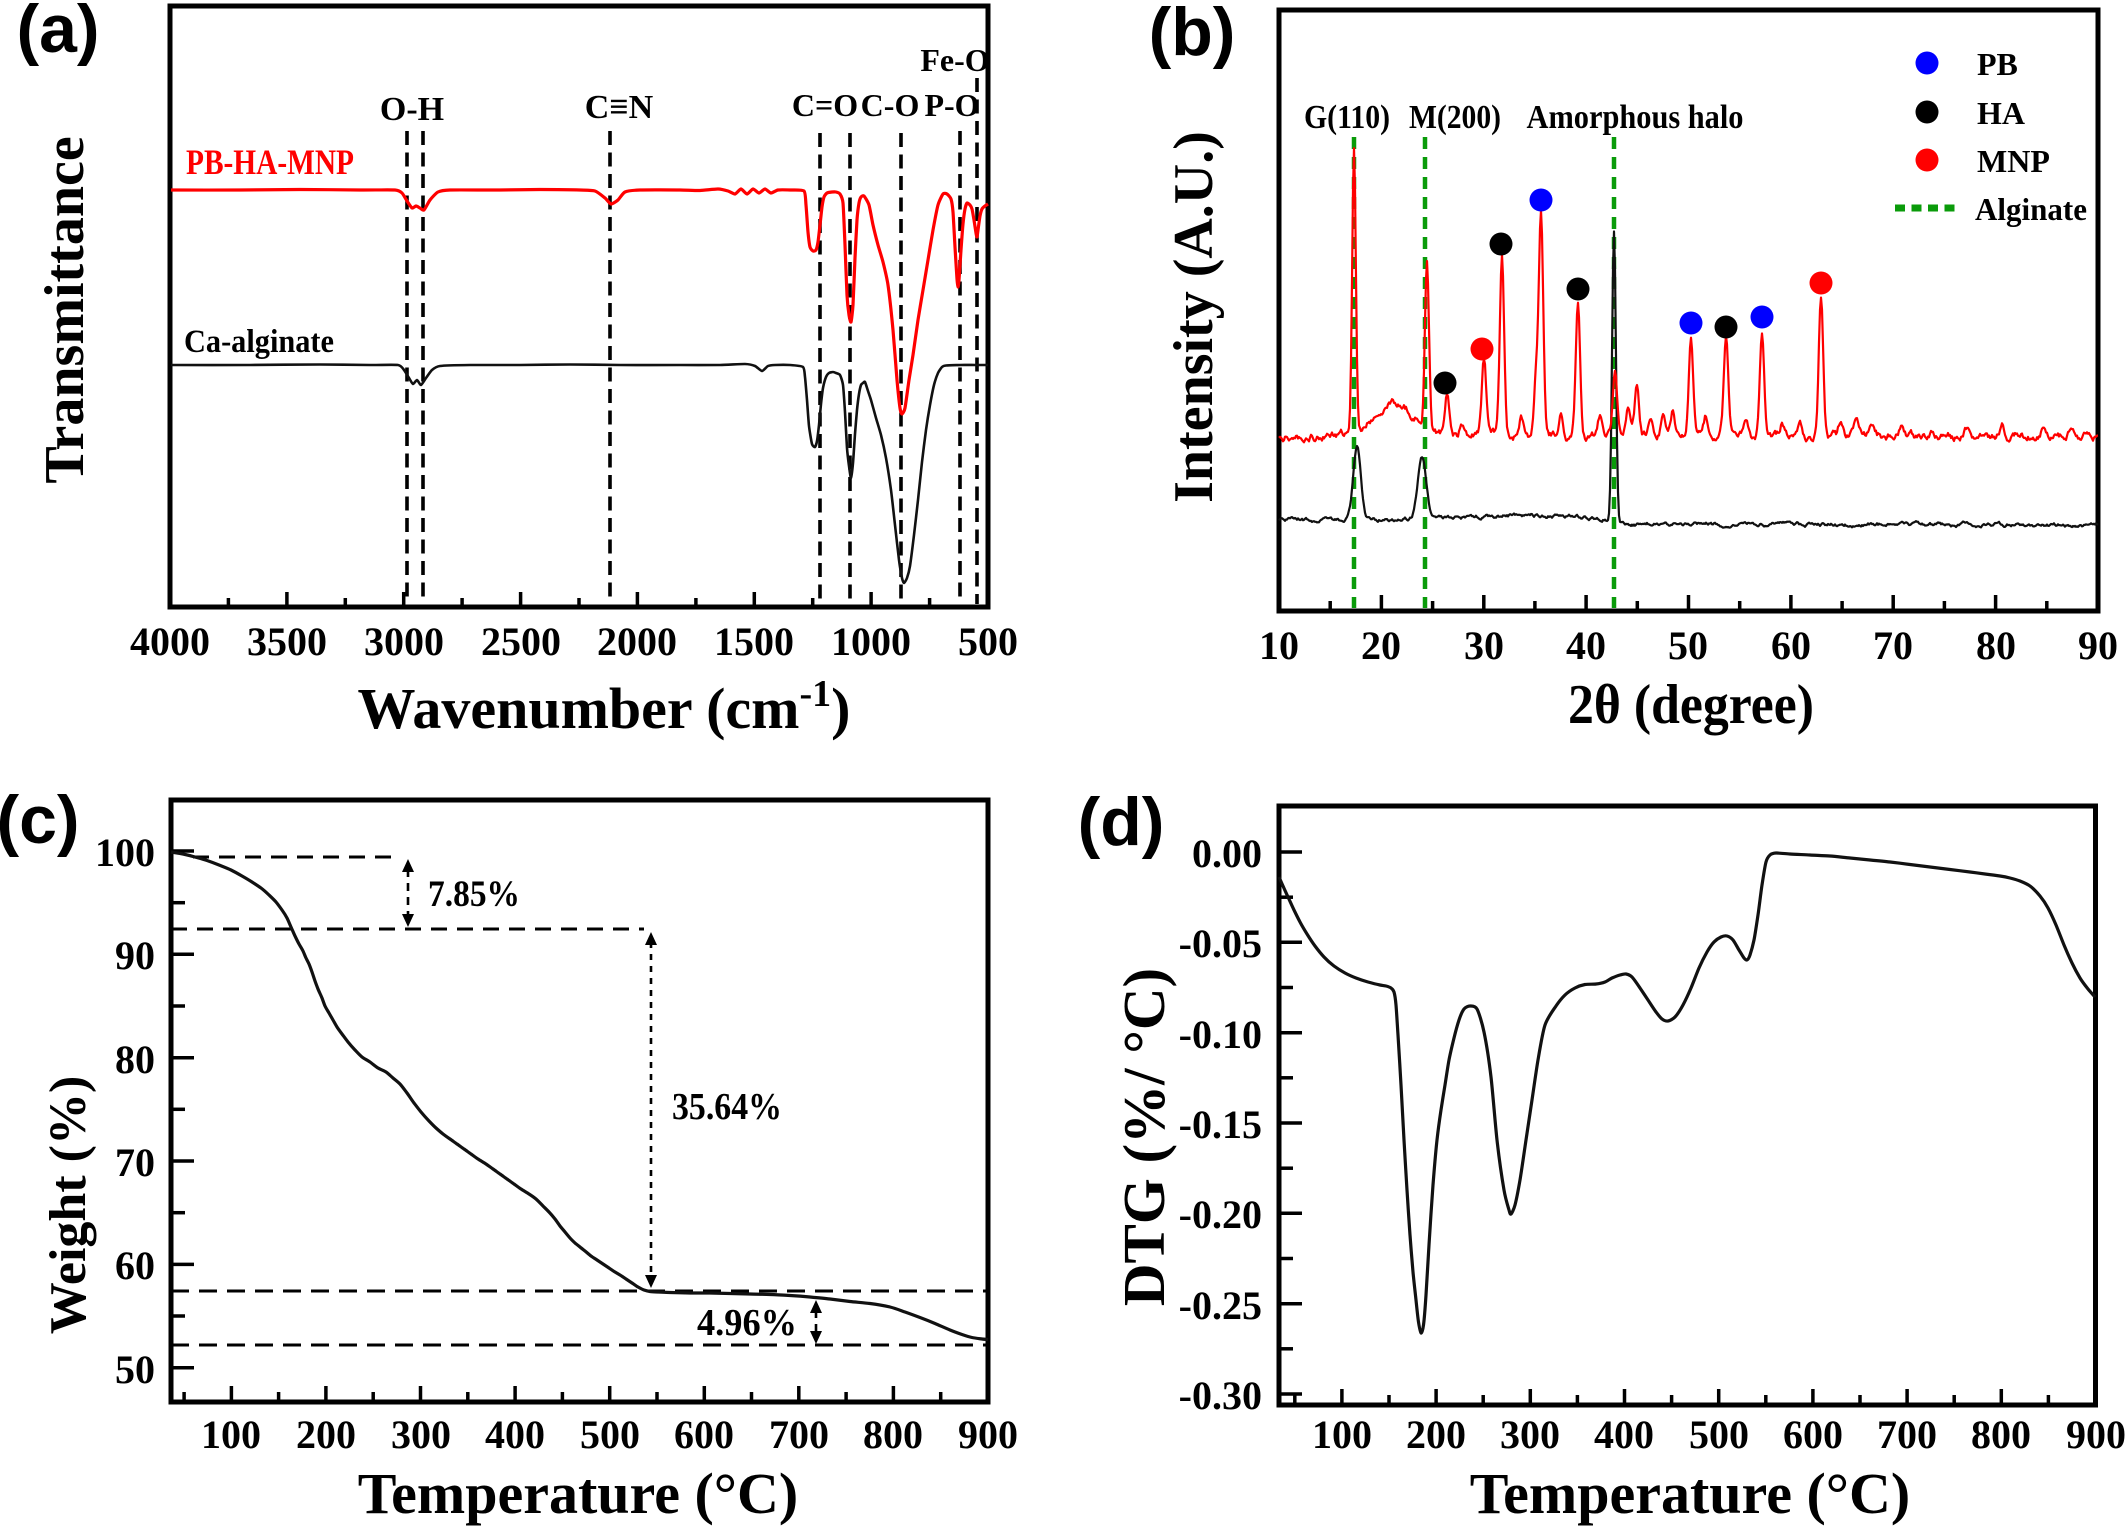  Describe the element at coordinates (521, 641) in the screenshot. I see `svg-text: 2500` at that location.